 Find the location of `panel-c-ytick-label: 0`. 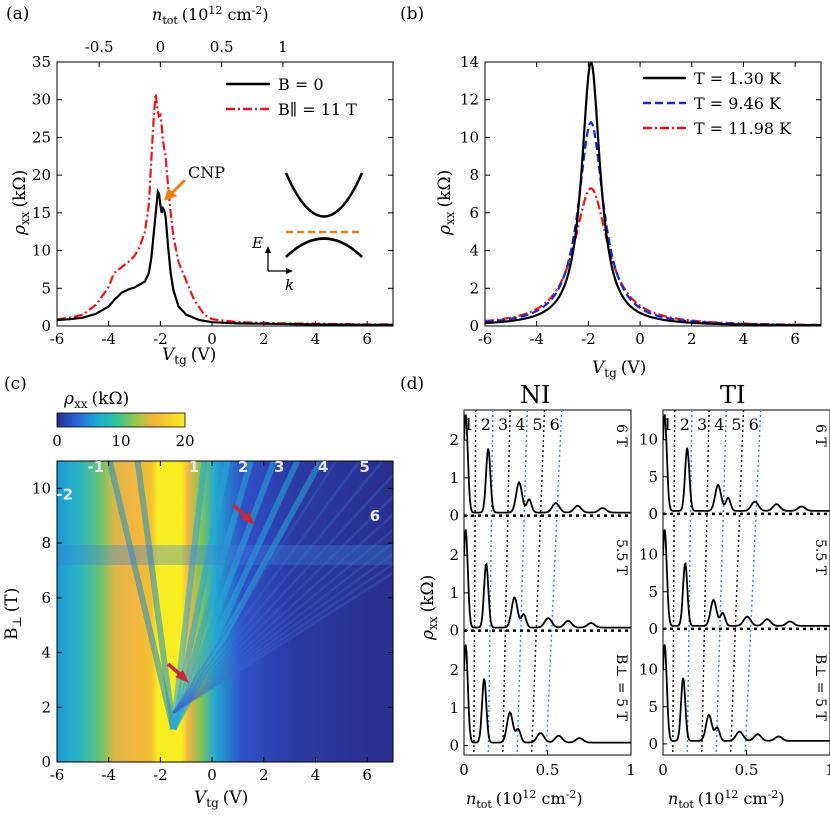

panel-c-ytick-label: 0 is located at coordinates (46, 762).